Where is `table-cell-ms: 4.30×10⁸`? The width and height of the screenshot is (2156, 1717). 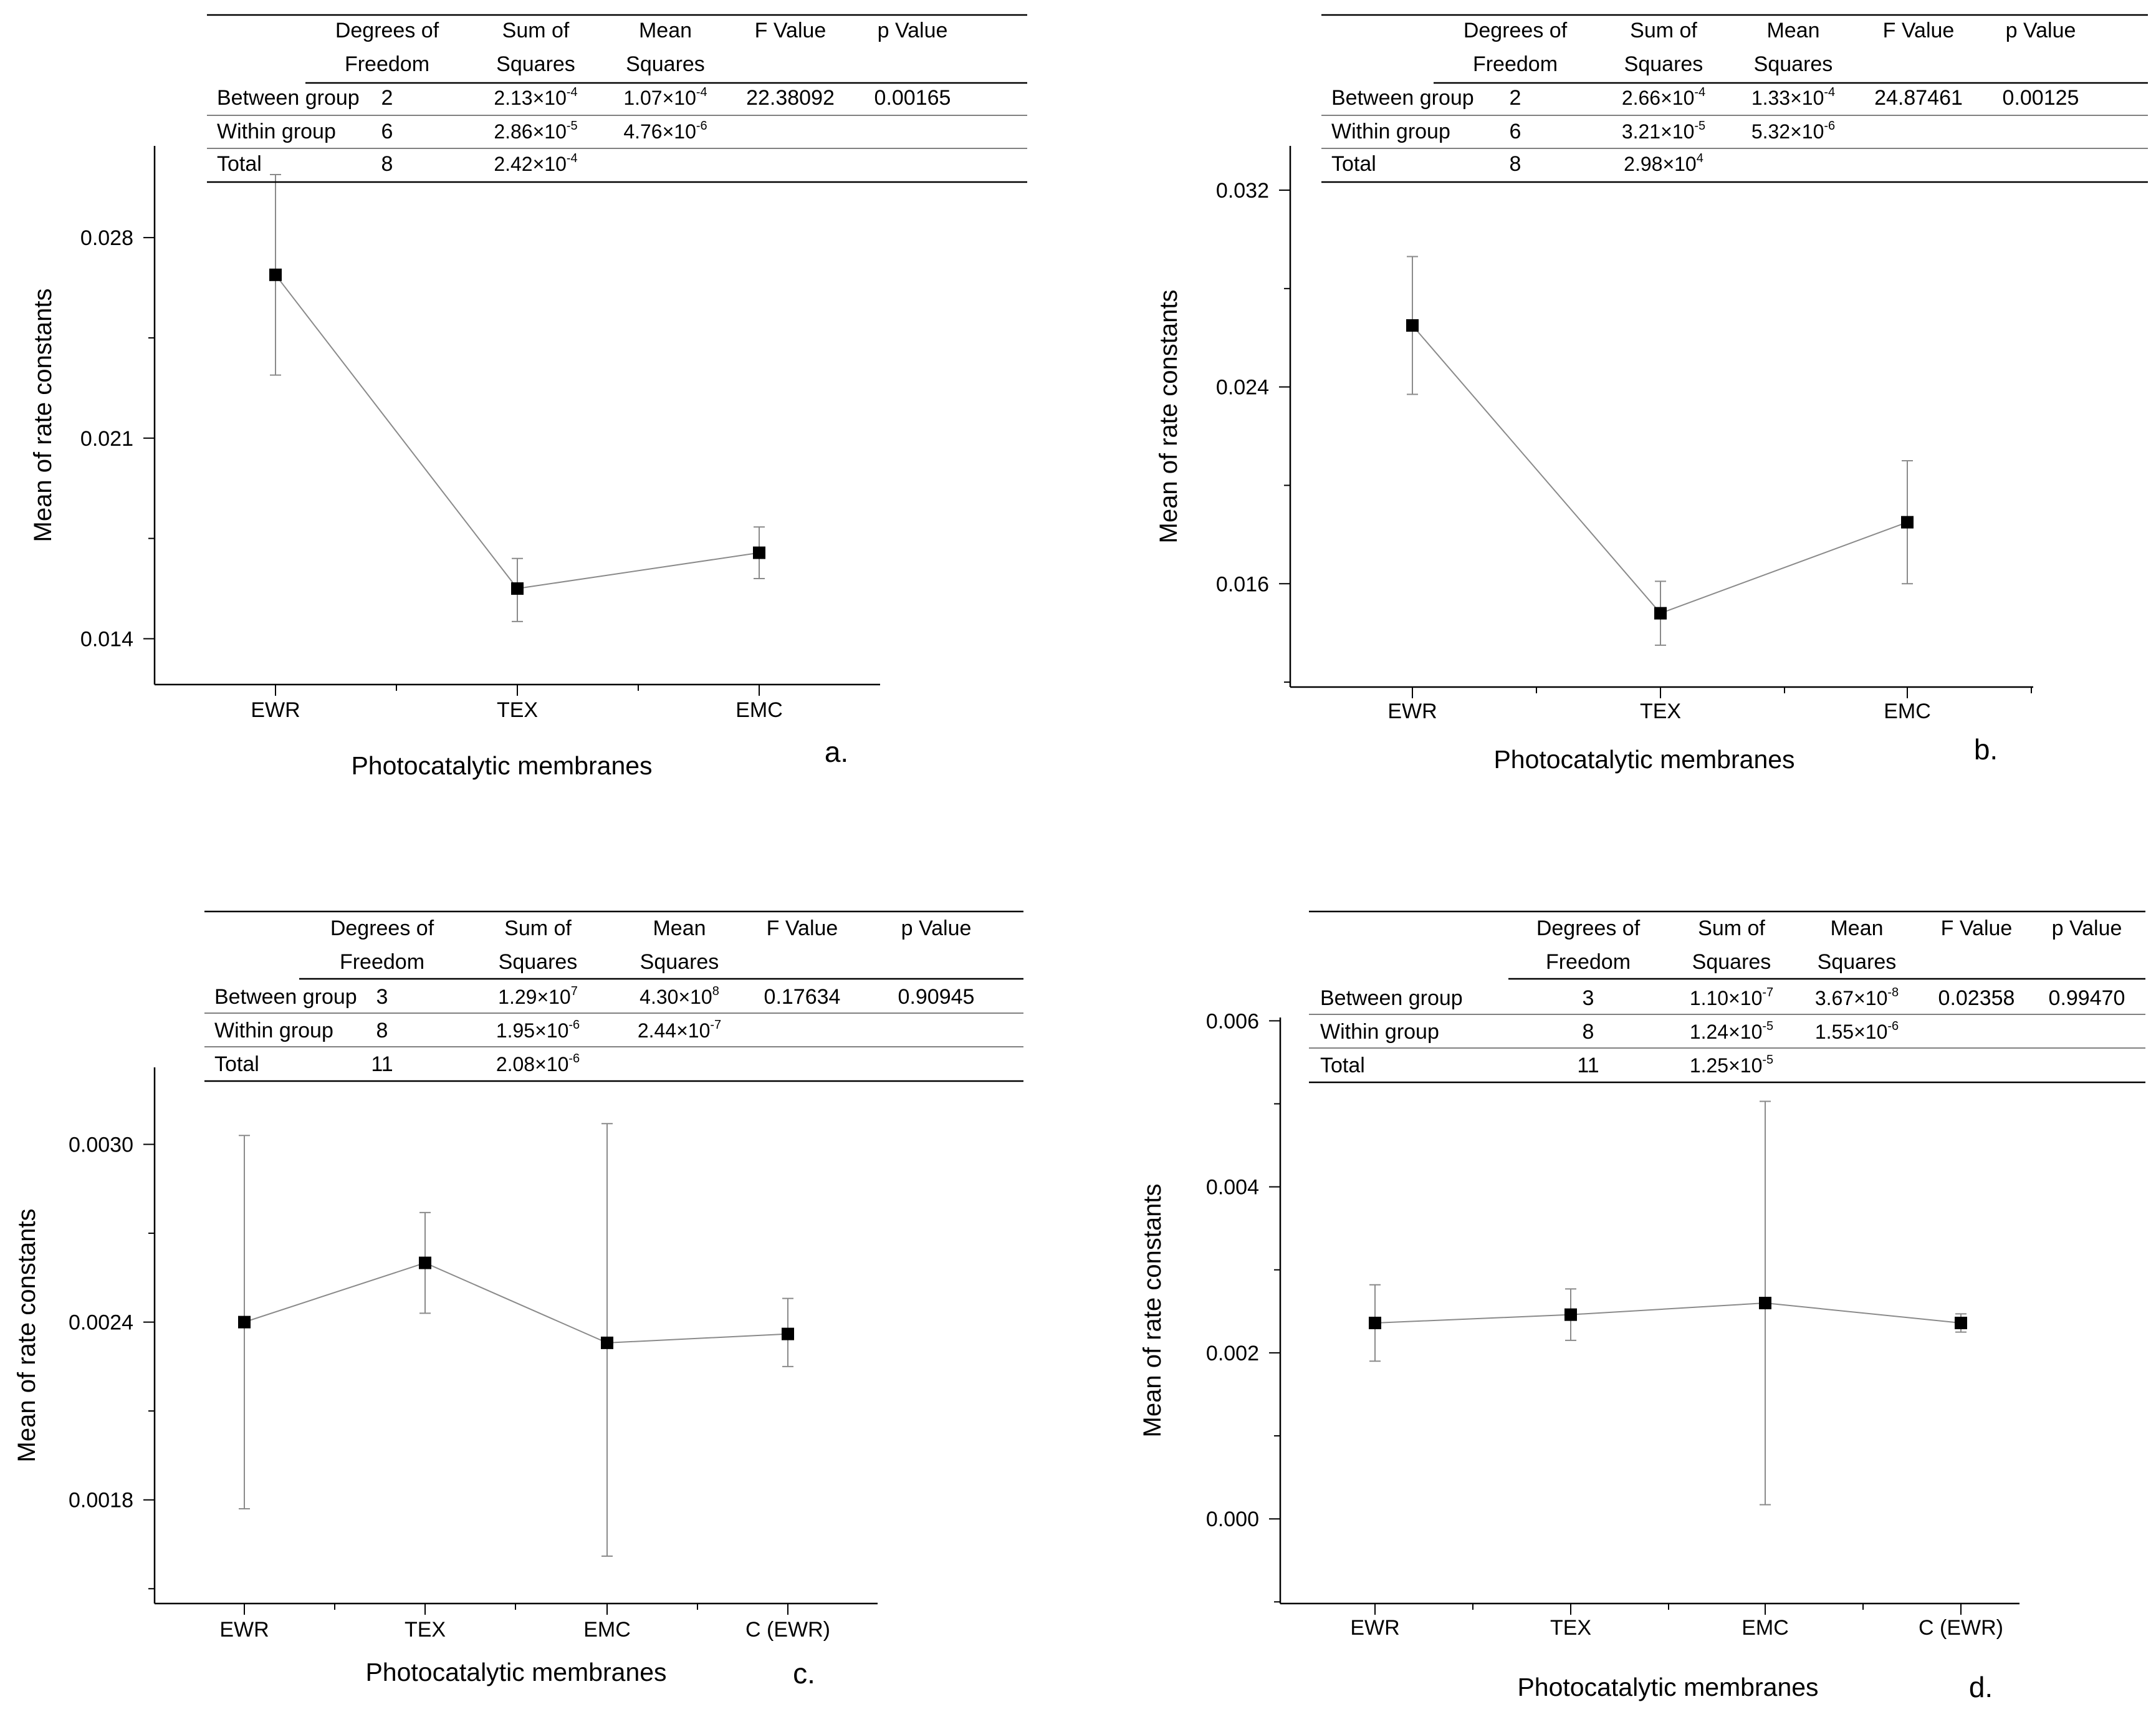
table-cell-ms: 4.30×10⁸ is located at coordinates (679, 996).